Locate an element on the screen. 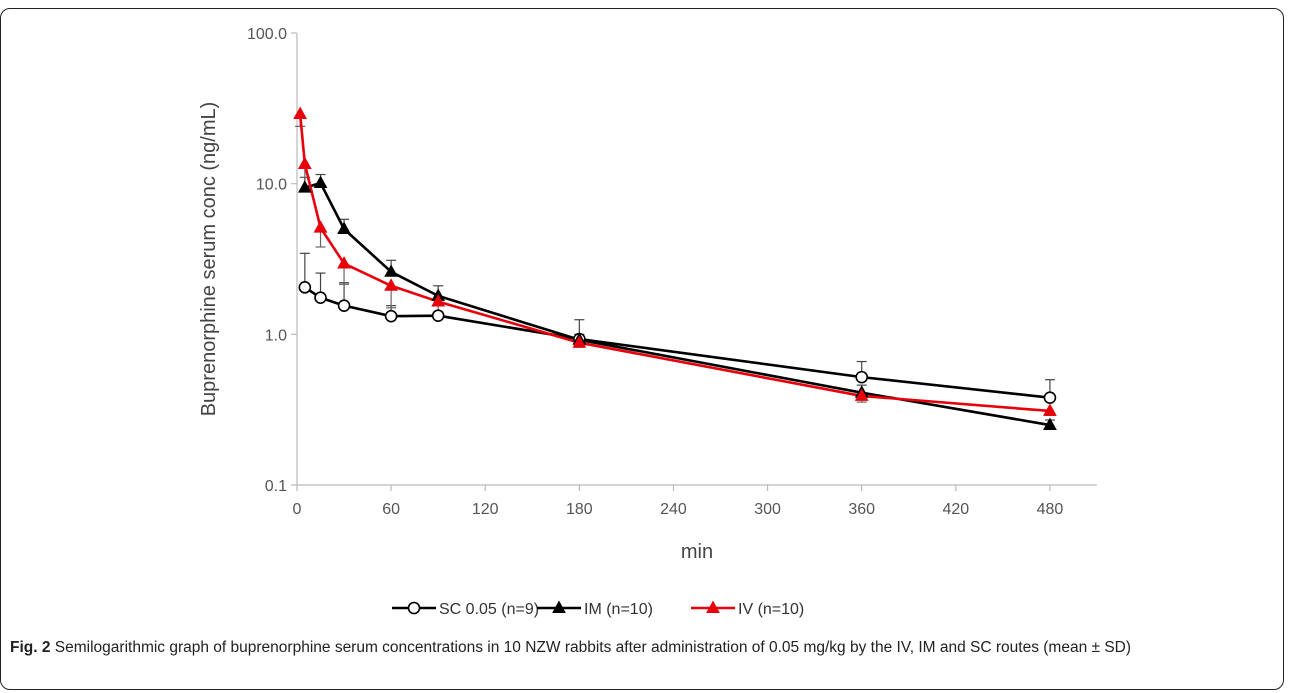  x-tick-label: 240 is located at coordinates (673, 509).